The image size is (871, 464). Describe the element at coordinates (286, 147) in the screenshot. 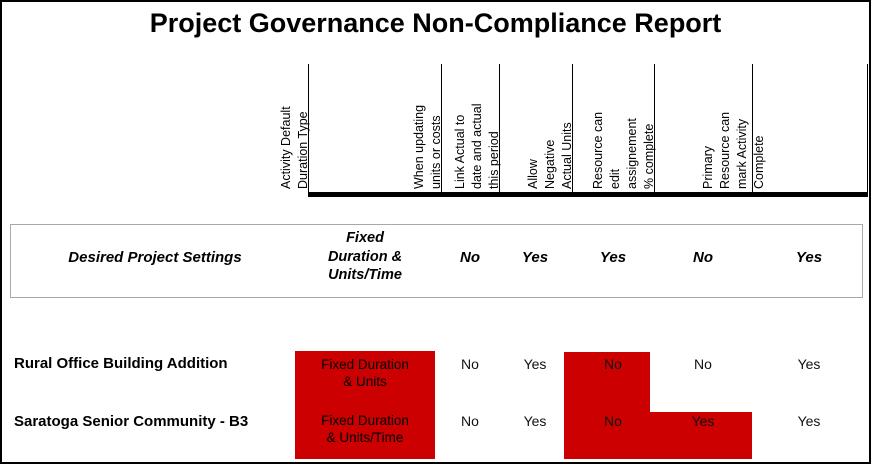

I see `header-line: Activity Default` at that location.